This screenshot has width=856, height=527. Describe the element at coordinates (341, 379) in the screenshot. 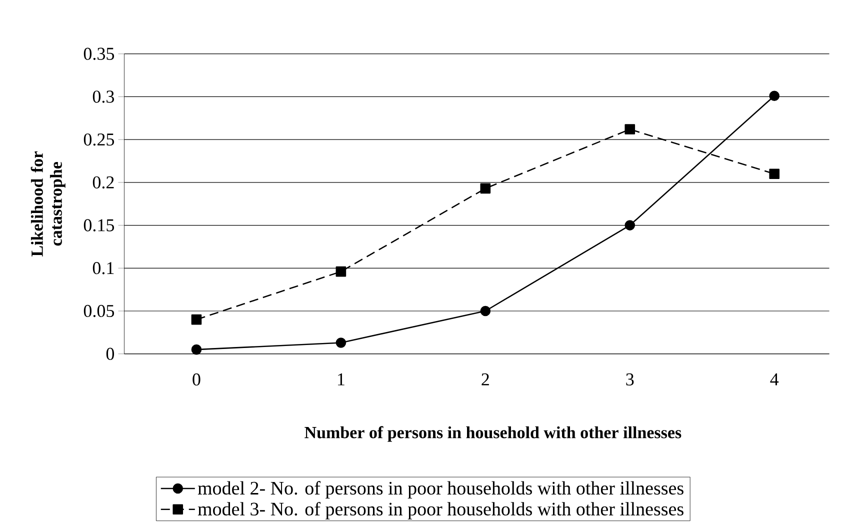

I see `x-tick-label: 1` at that location.